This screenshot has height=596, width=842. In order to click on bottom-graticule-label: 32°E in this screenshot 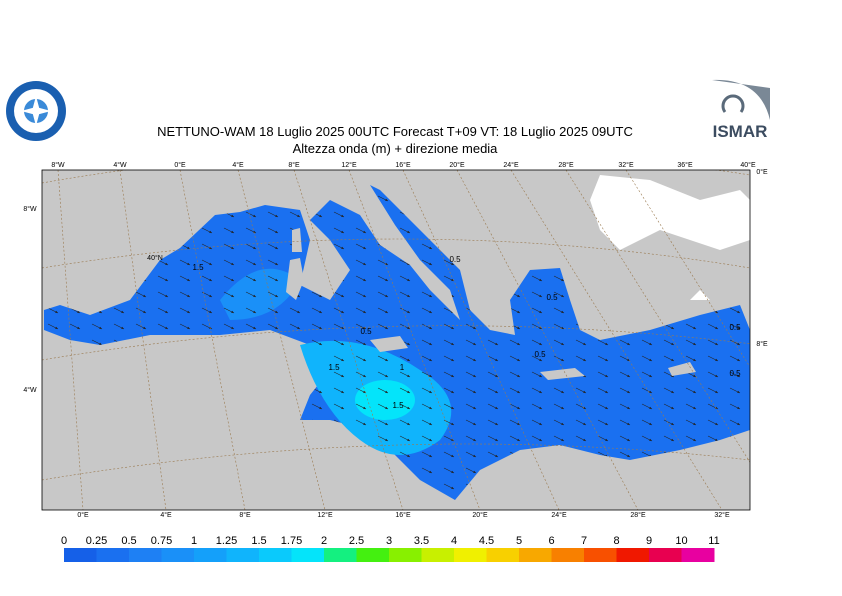, I will do `click(722, 515)`.